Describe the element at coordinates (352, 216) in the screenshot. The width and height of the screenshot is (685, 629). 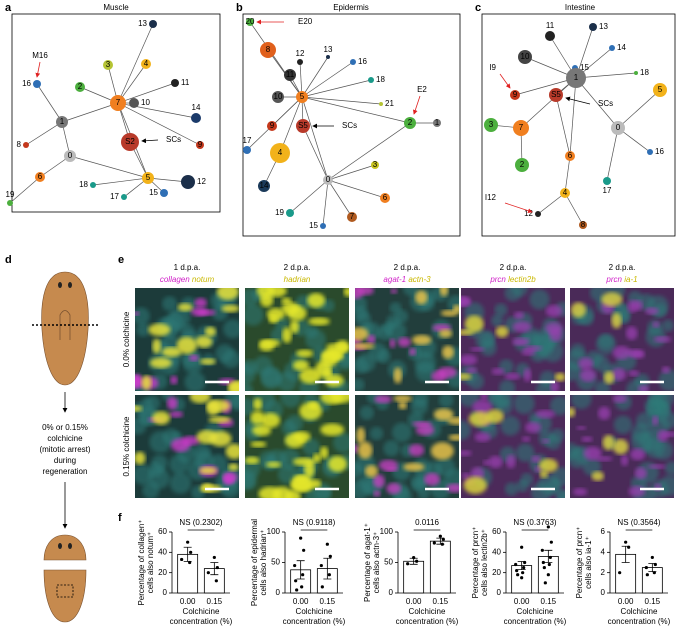
I see `node-label: 7` at that location.